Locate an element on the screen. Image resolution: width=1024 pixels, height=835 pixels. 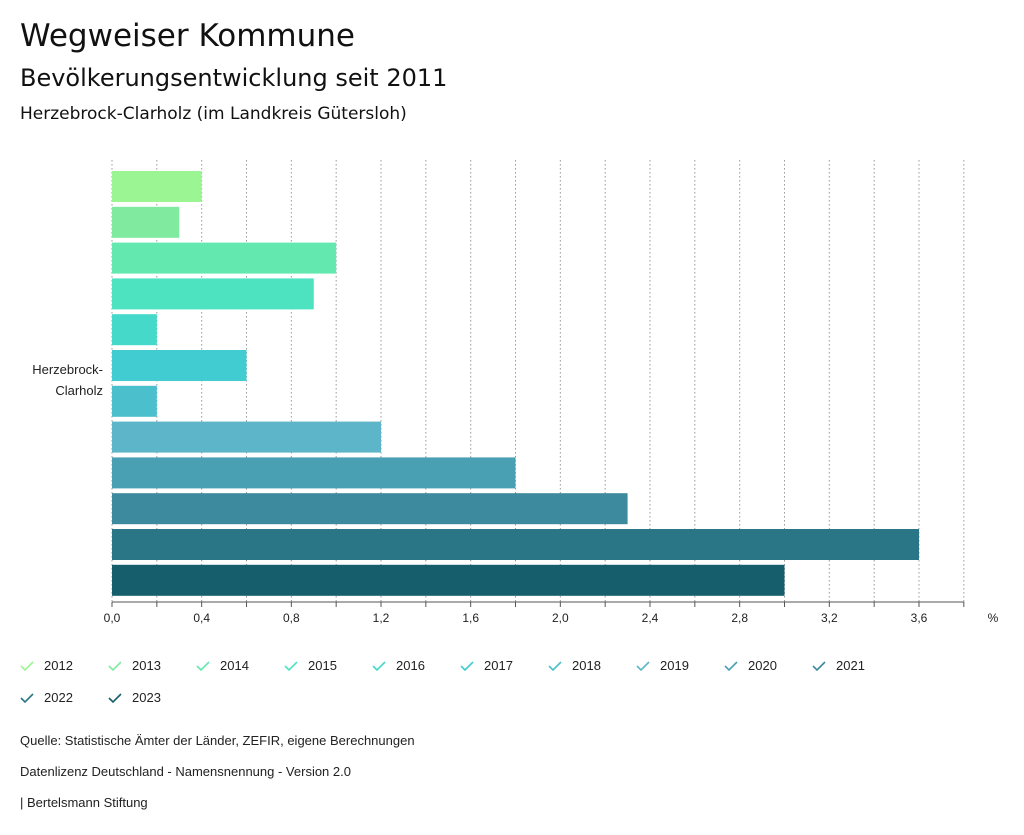
legend-item-2016: 2016 is located at coordinates (398, 665).